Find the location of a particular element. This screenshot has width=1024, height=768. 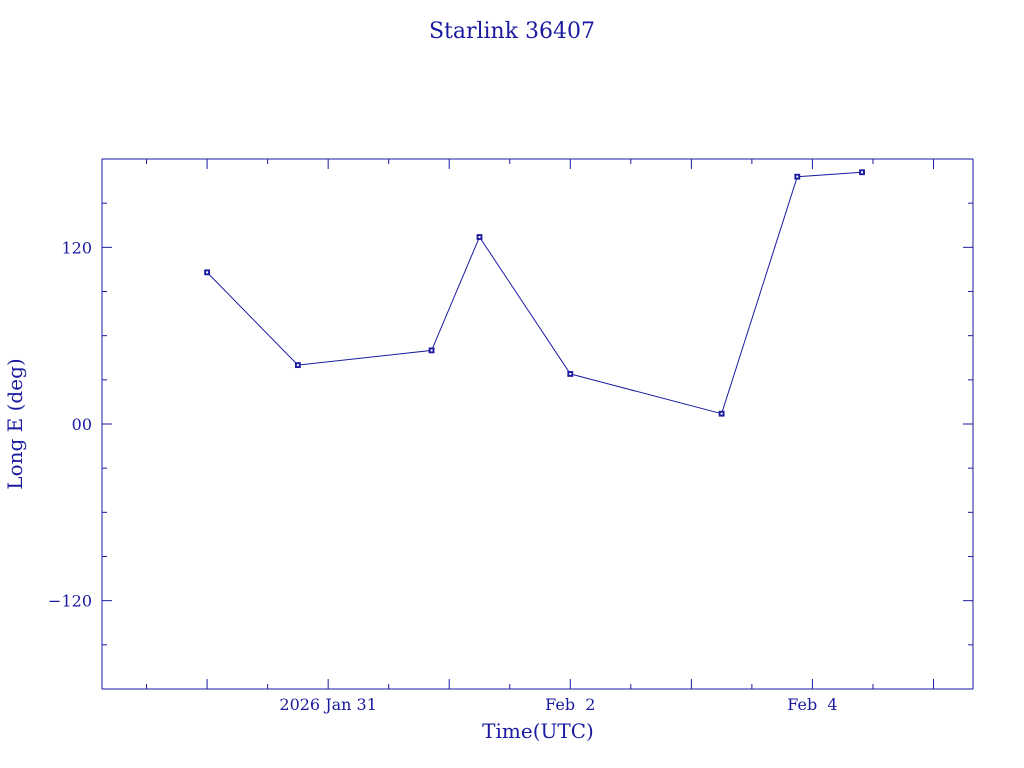

x-tick-label: 2026 Jan 31 is located at coordinates (328, 704).